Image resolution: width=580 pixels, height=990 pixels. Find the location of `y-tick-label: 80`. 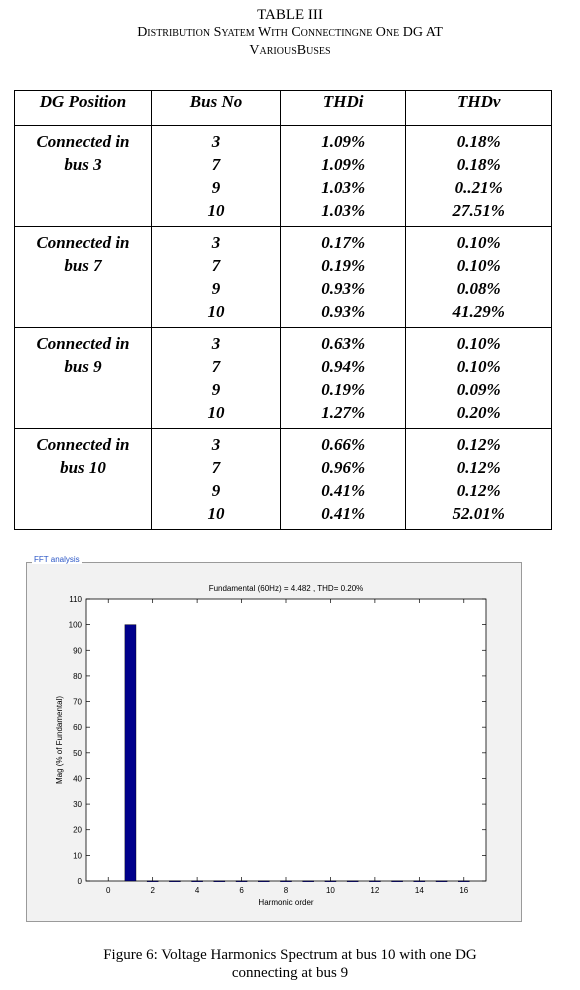

y-tick-label: 80 is located at coordinates (77, 676).